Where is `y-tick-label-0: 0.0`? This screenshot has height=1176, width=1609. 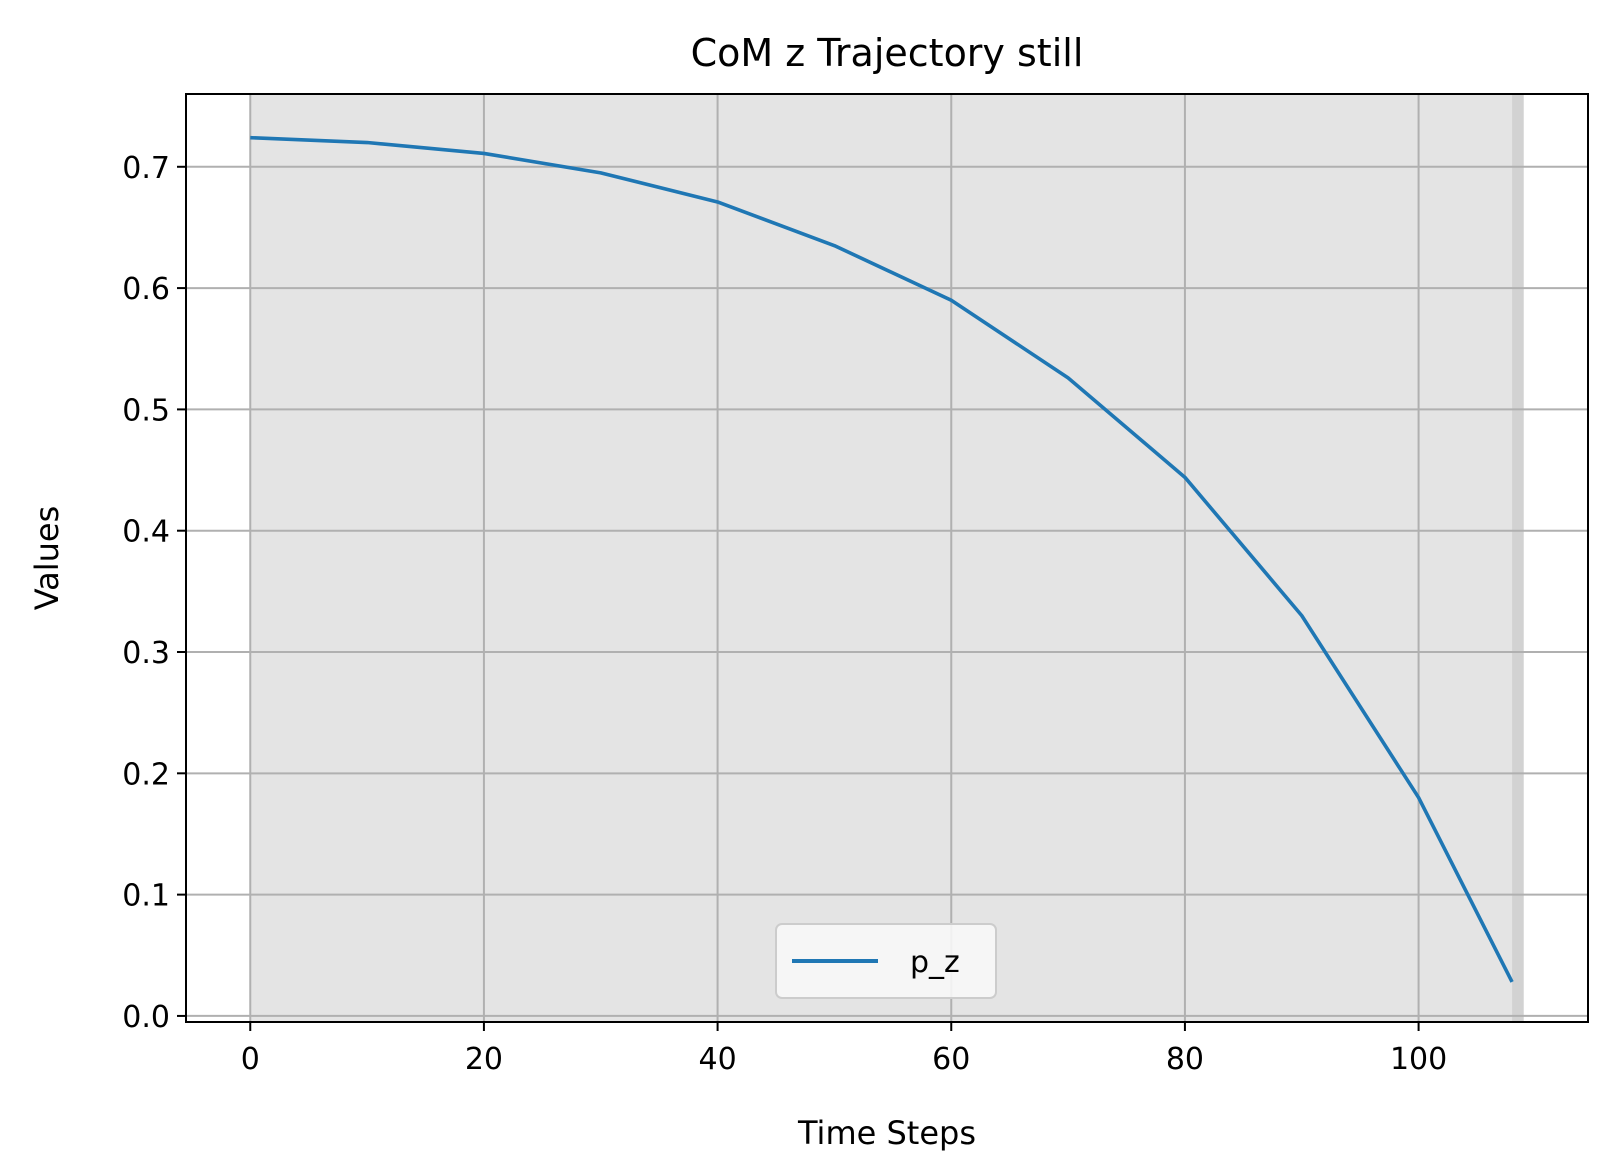
y-tick-label-0: 0.0 is located at coordinates (146, 1017).